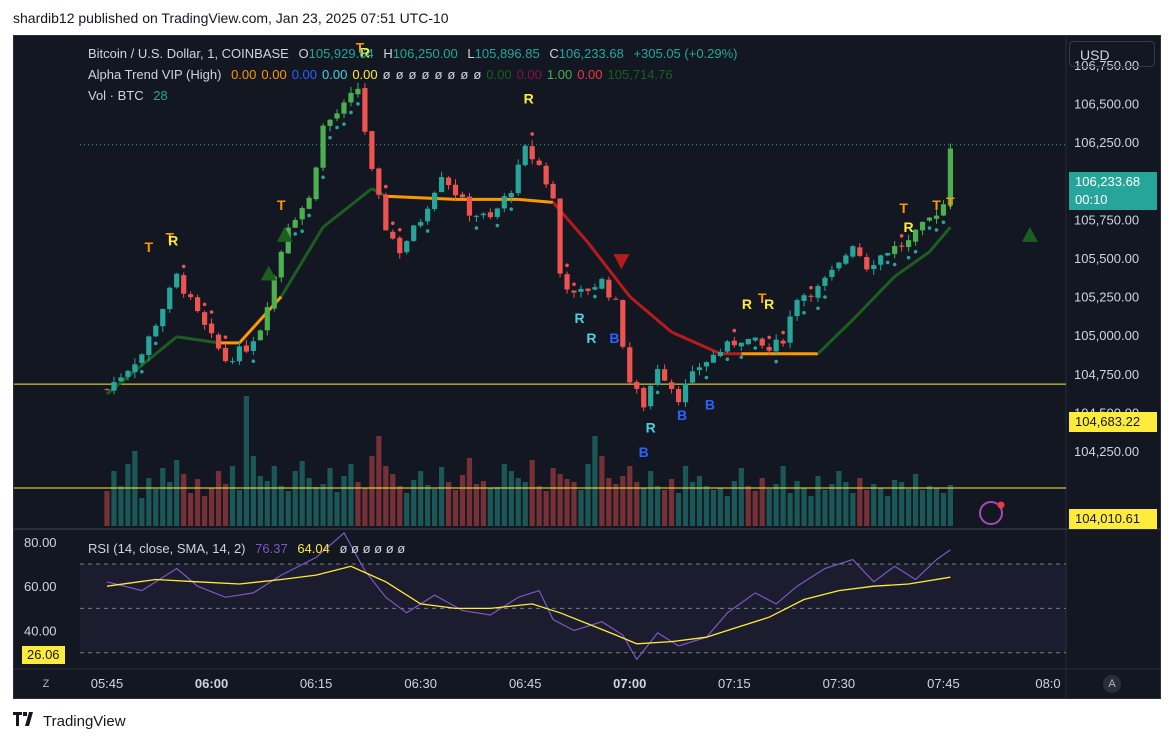 The height and width of the screenshot is (743, 1174). Describe the element at coordinates (167, 548) in the screenshot. I see `rsi-label: RSI (14, close, SMA, 14, 2)` at that location.